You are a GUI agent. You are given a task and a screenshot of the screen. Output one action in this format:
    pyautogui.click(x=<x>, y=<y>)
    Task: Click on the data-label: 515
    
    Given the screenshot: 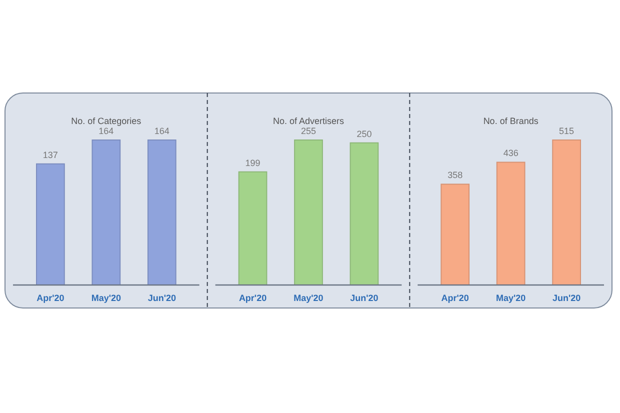 What is the action you would take?
    pyautogui.click(x=566, y=131)
    